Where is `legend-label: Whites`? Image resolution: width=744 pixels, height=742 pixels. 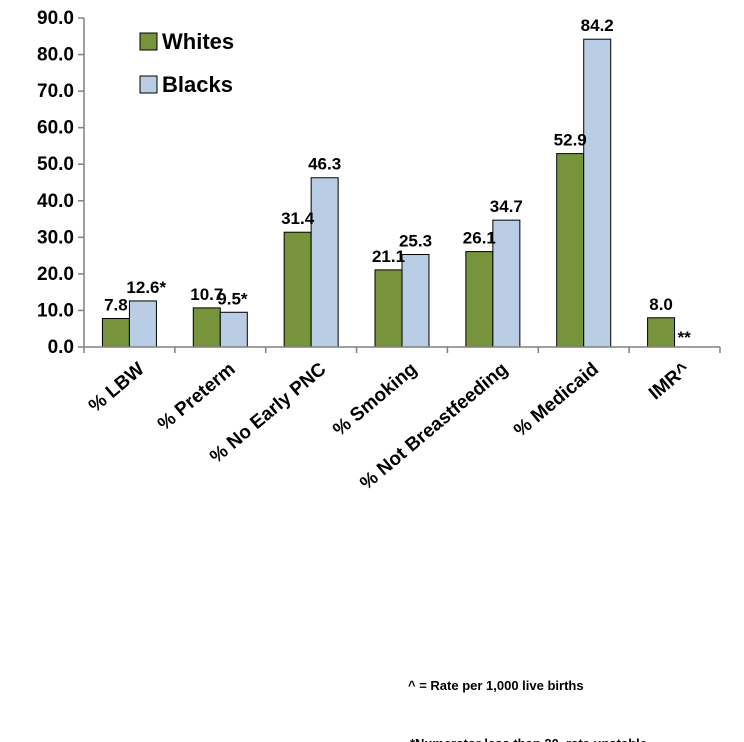
legend-label: Whites is located at coordinates (198, 41).